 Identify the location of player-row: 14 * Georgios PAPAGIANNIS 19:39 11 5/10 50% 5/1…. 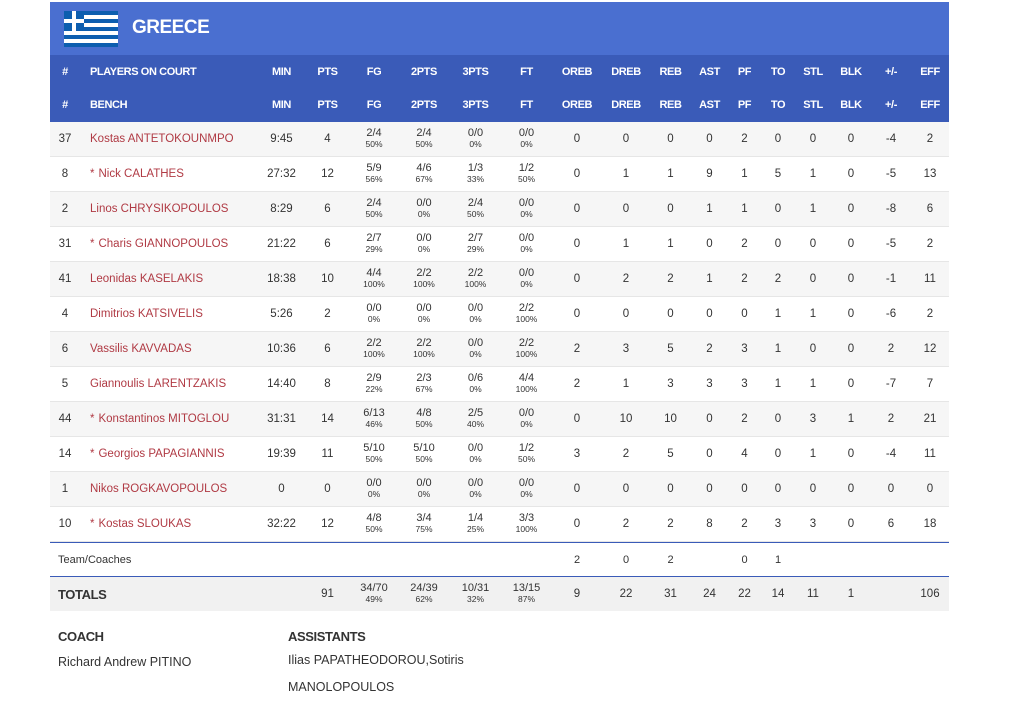
(499, 454).